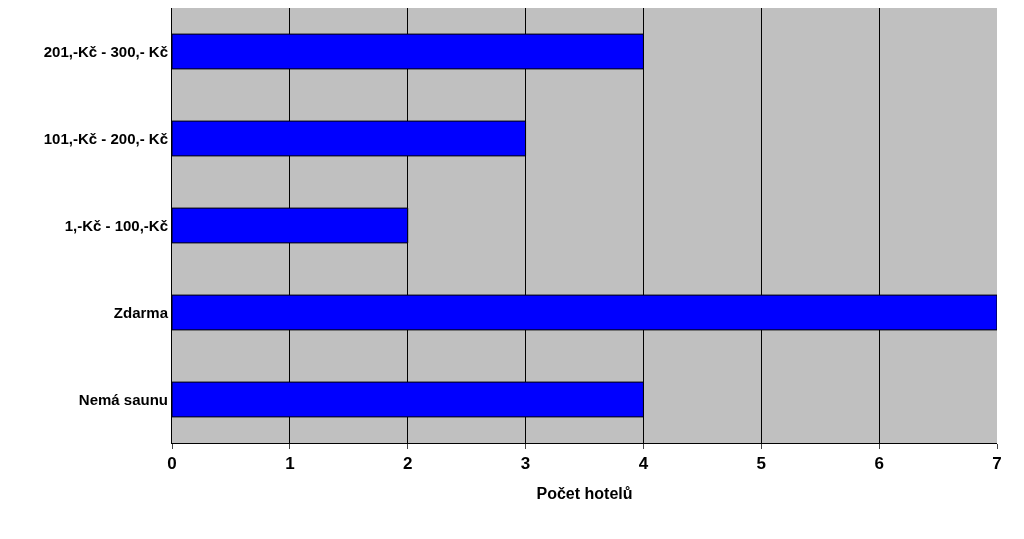 This screenshot has width=1024, height=539. What do you see at coordinates (407, 464) in the screenshot?
I see `x-tick-label: 2` at bounding box center [407, 464].